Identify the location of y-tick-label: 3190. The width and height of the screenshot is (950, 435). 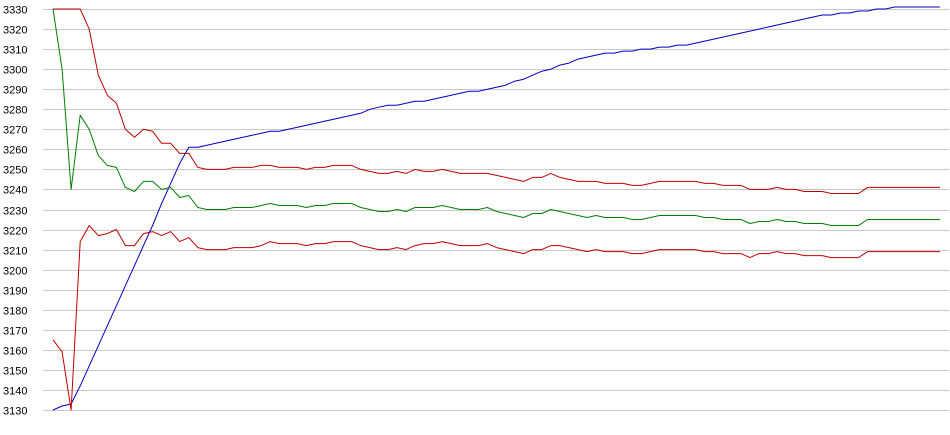
(15, 292).